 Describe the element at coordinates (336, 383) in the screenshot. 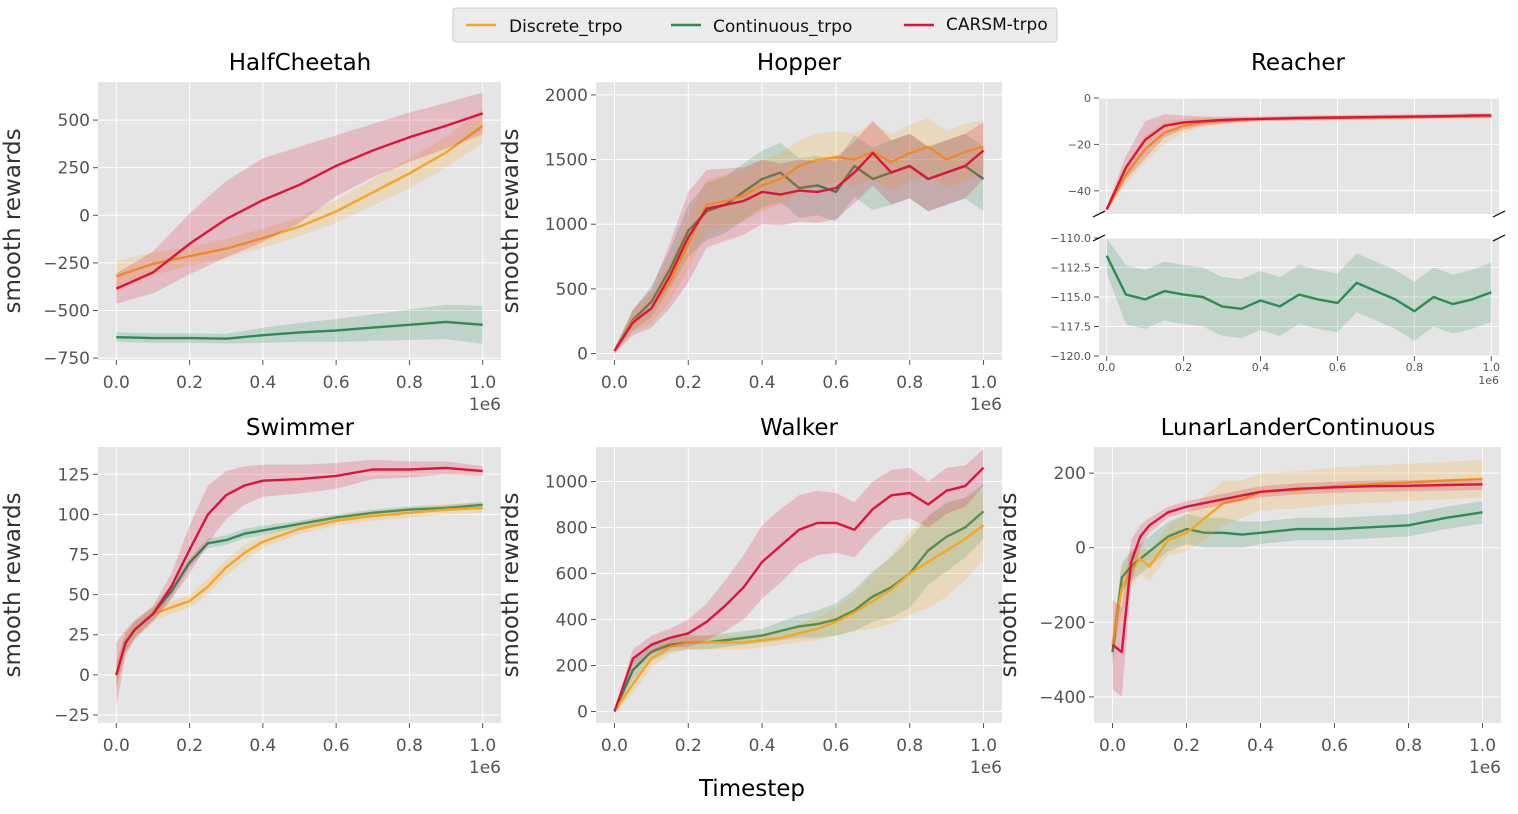

I see `halfcheetah-xtick-label: 0.6` at that location.